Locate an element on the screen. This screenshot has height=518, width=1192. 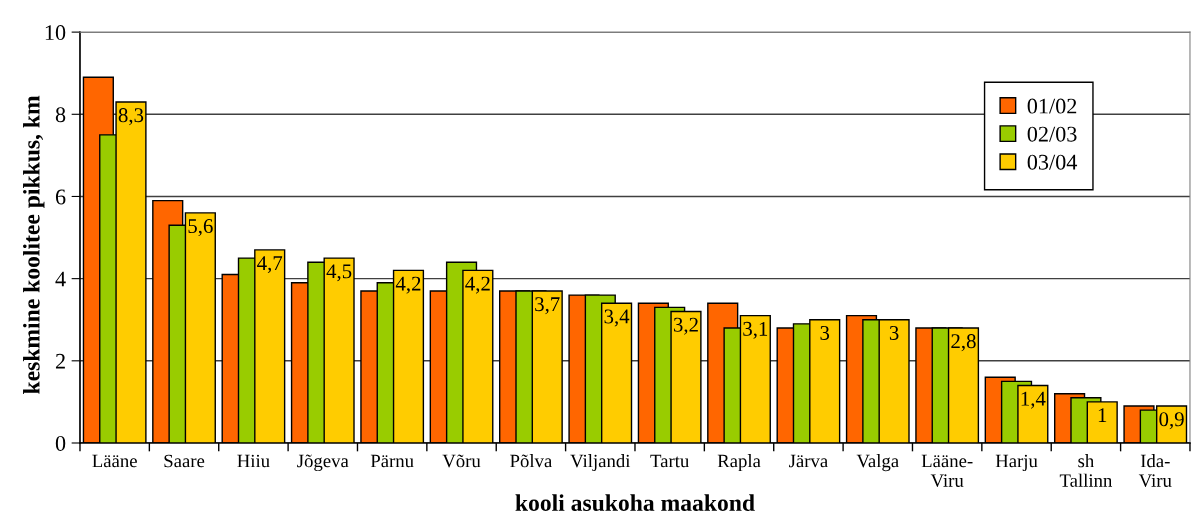
y-tick-label: 4 is located at coordinates (60, 279).